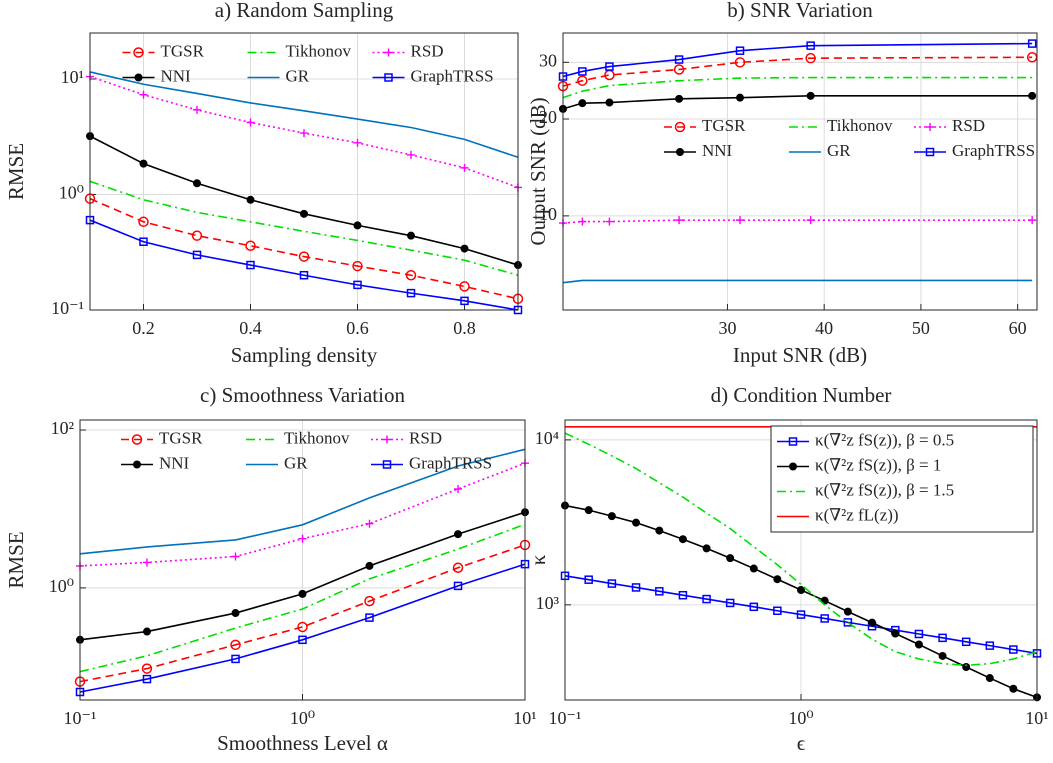  Describe the element at coordinates (1036, 718) in the screenshot. I see `x-tick-label: 10¹` at that location.